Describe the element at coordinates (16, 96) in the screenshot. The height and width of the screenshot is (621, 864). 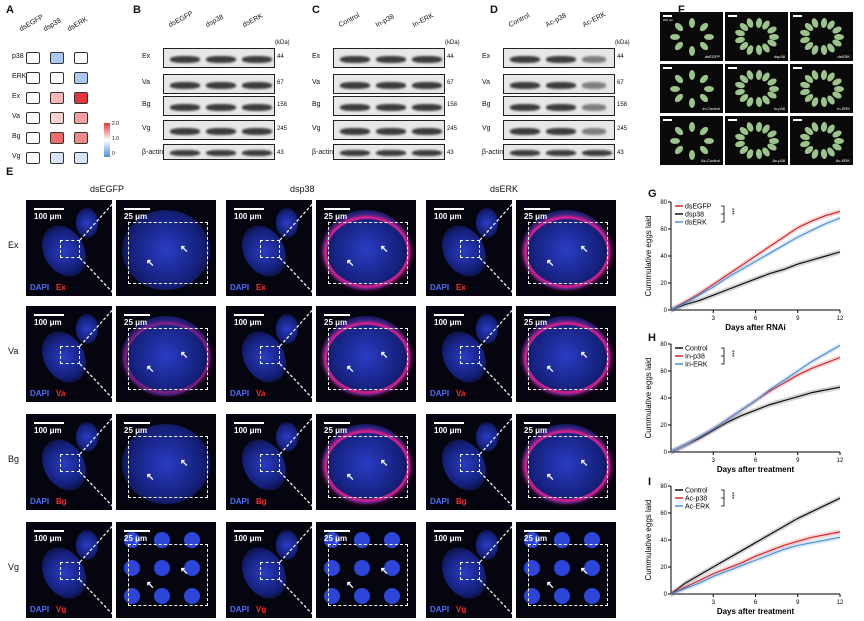
I see `heatmap-row-label: Ex` at that location.